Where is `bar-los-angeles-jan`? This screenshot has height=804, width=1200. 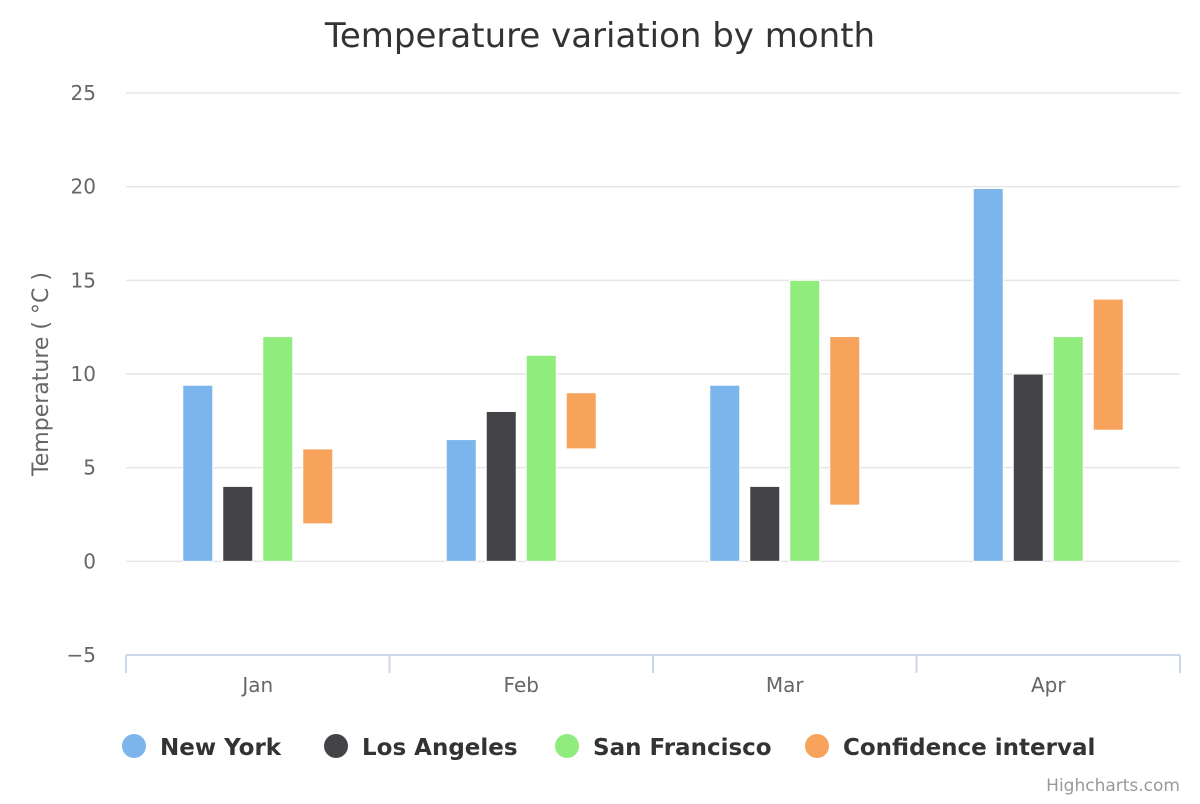 bar-los-angeles-jan is located at coordinates (238, 523).